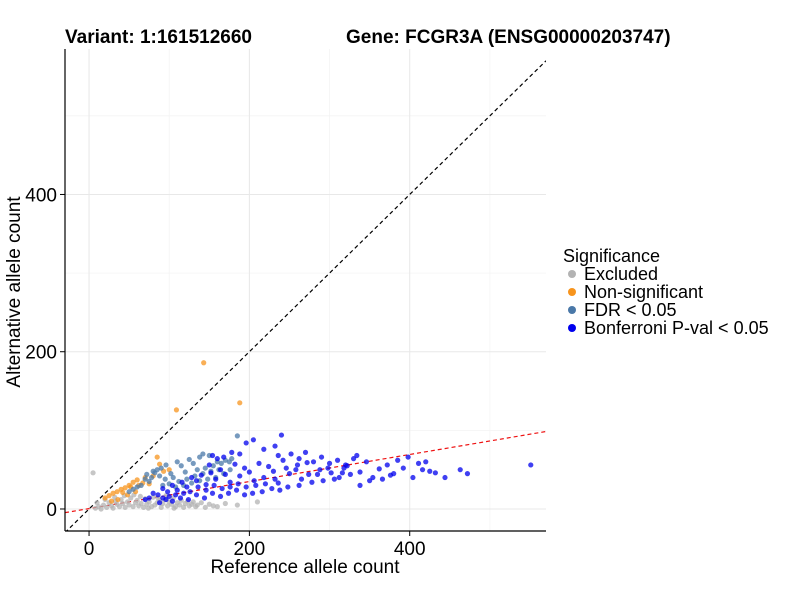 This screenshot has height=600, width=800. I want to click on y-tick-label: 200, so click(41, 353).